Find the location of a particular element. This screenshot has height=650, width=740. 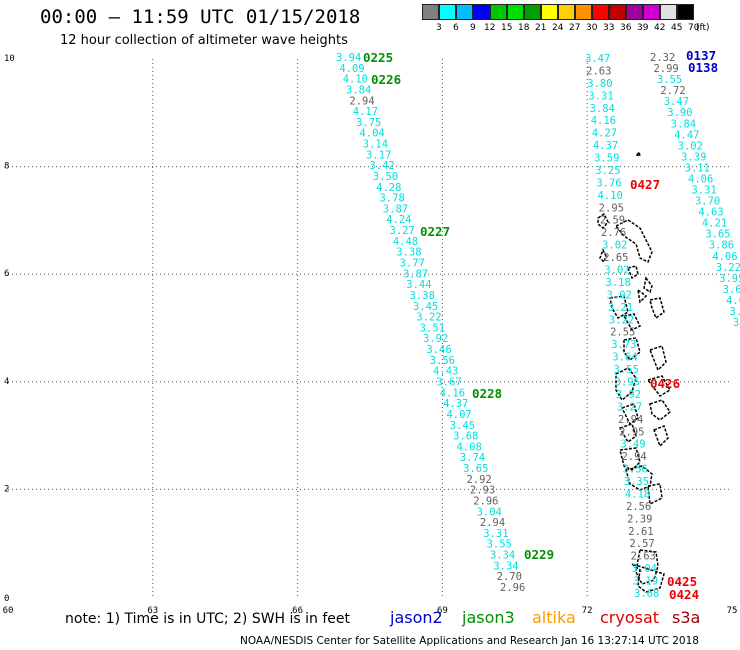

track-value: 4.09 is located at coordinates (351, 69).